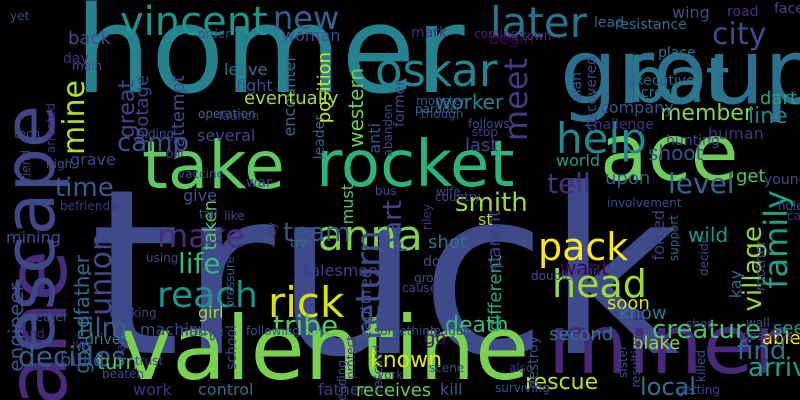  I want to click on word-yet: yet, so click(20, 16).